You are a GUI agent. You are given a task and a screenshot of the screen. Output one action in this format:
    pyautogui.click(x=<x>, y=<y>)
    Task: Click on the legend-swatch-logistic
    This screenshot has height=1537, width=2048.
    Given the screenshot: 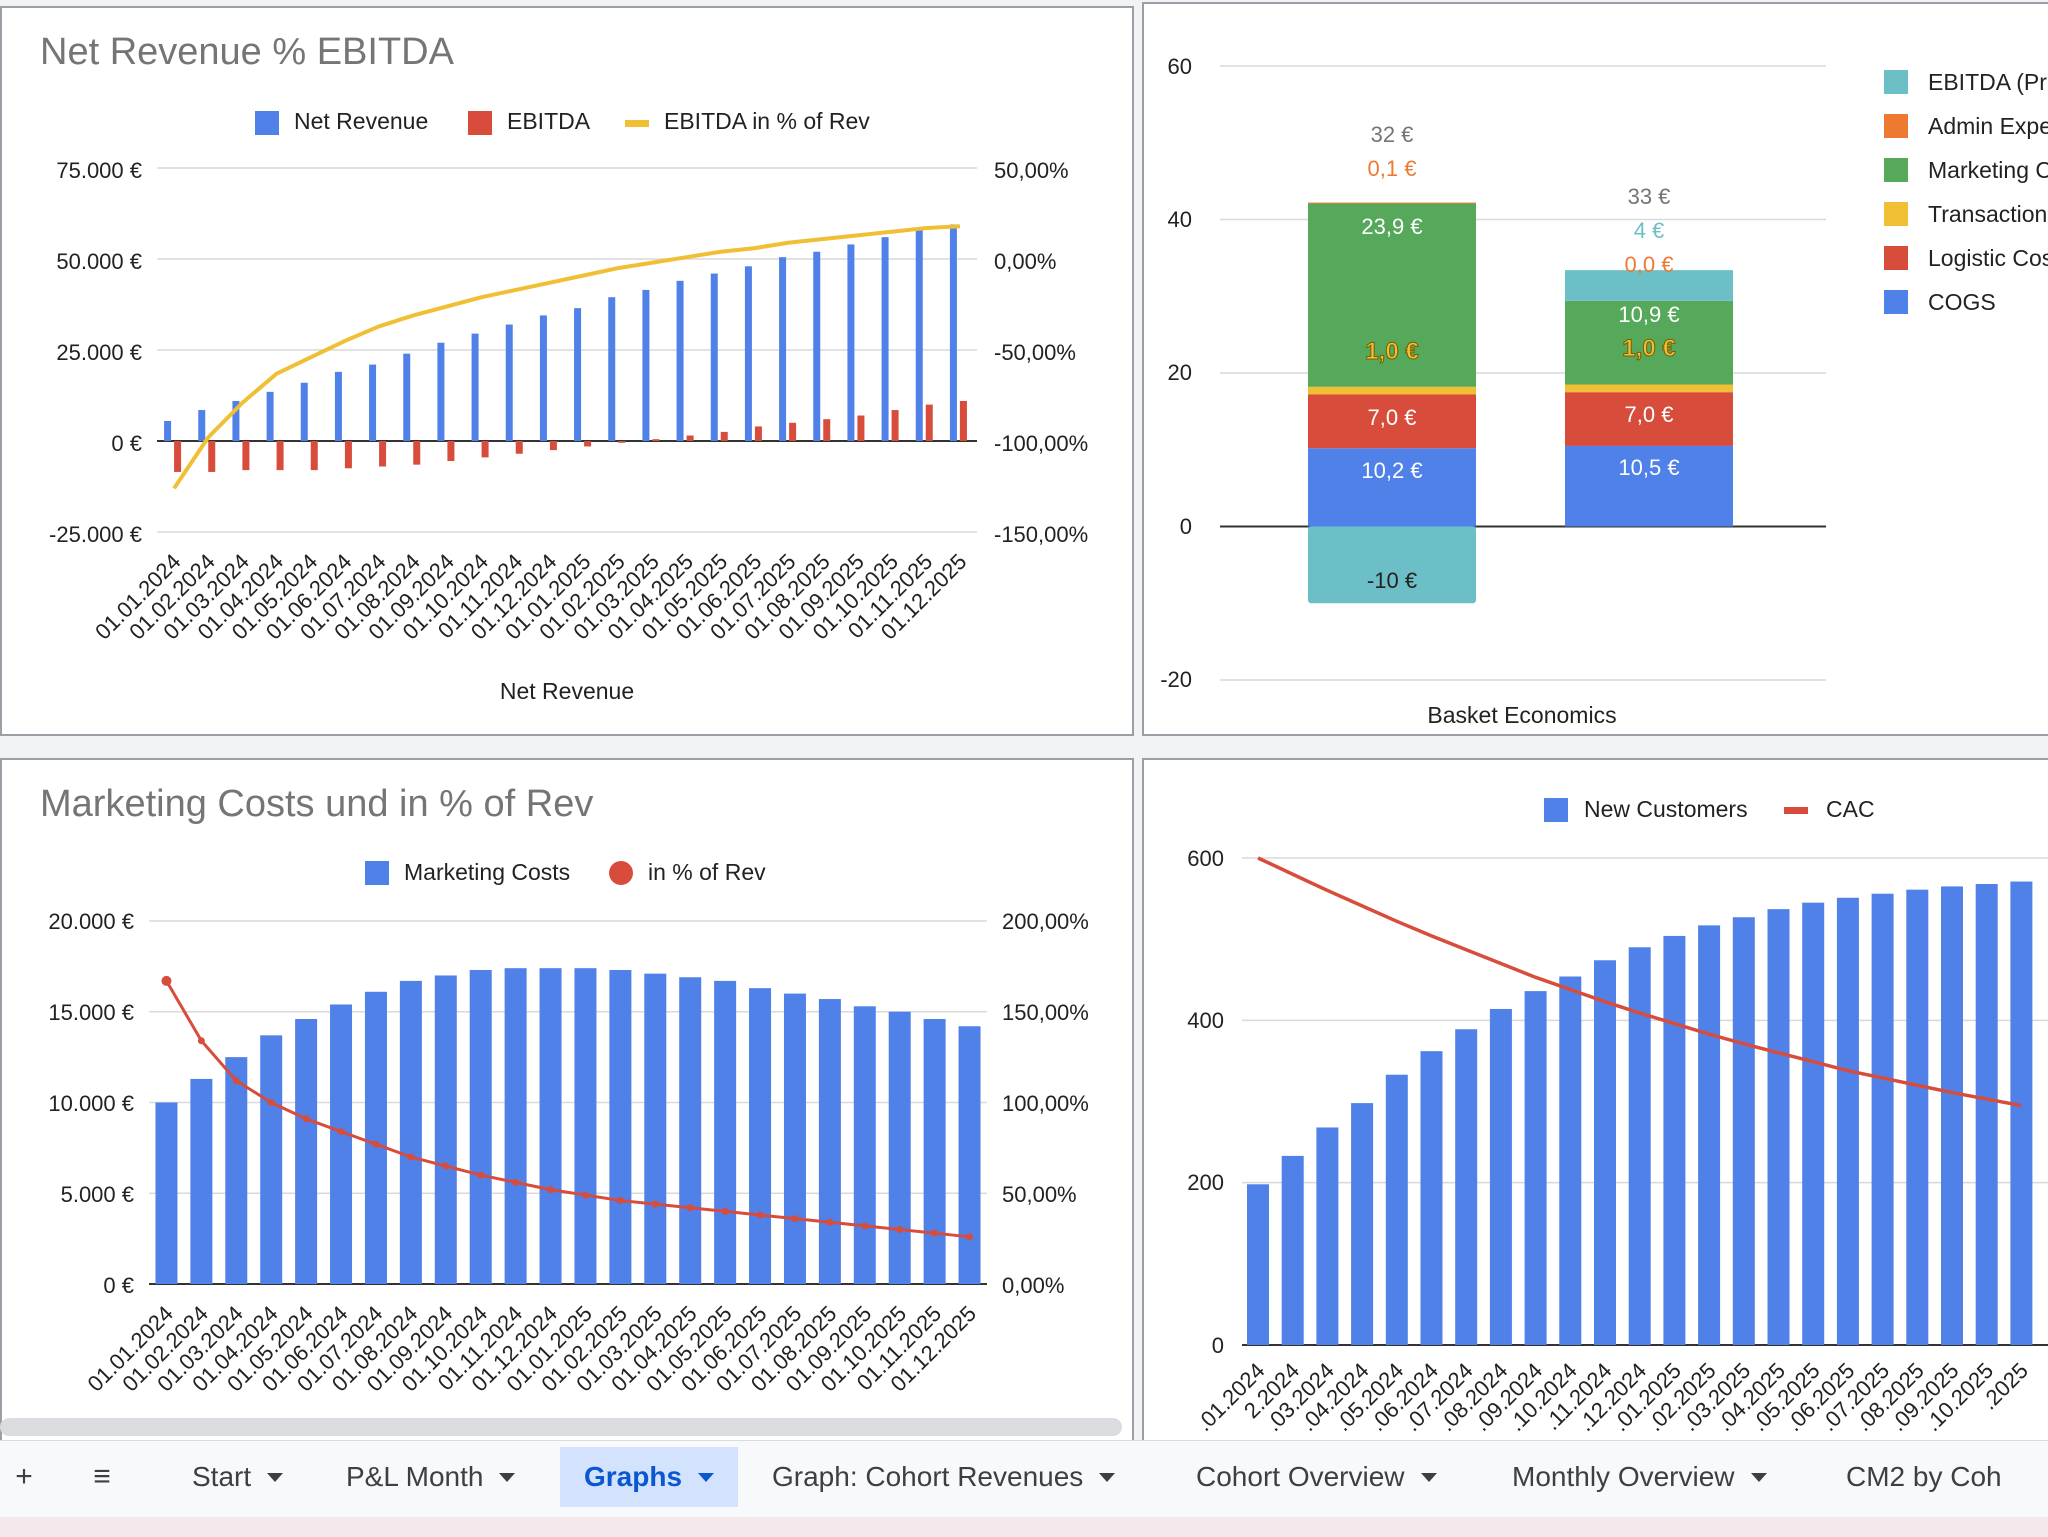 What is the action you would take?
    pyautogui.click(x=1896, y=258)
    